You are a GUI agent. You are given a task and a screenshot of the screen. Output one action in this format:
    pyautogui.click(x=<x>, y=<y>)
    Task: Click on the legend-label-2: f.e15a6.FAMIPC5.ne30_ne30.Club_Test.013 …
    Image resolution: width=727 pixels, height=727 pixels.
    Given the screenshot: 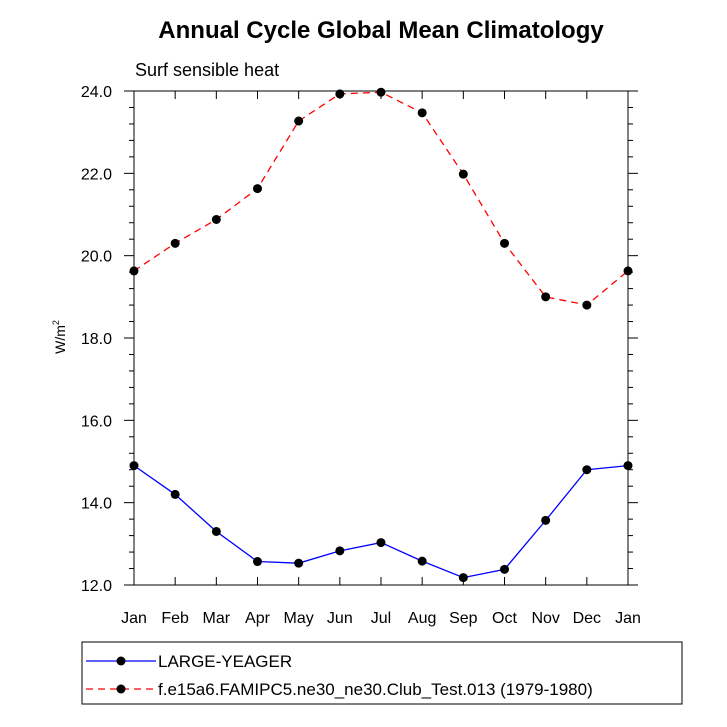 What is the action you would take?
    pyautogui.click(x=375, y=689)
    